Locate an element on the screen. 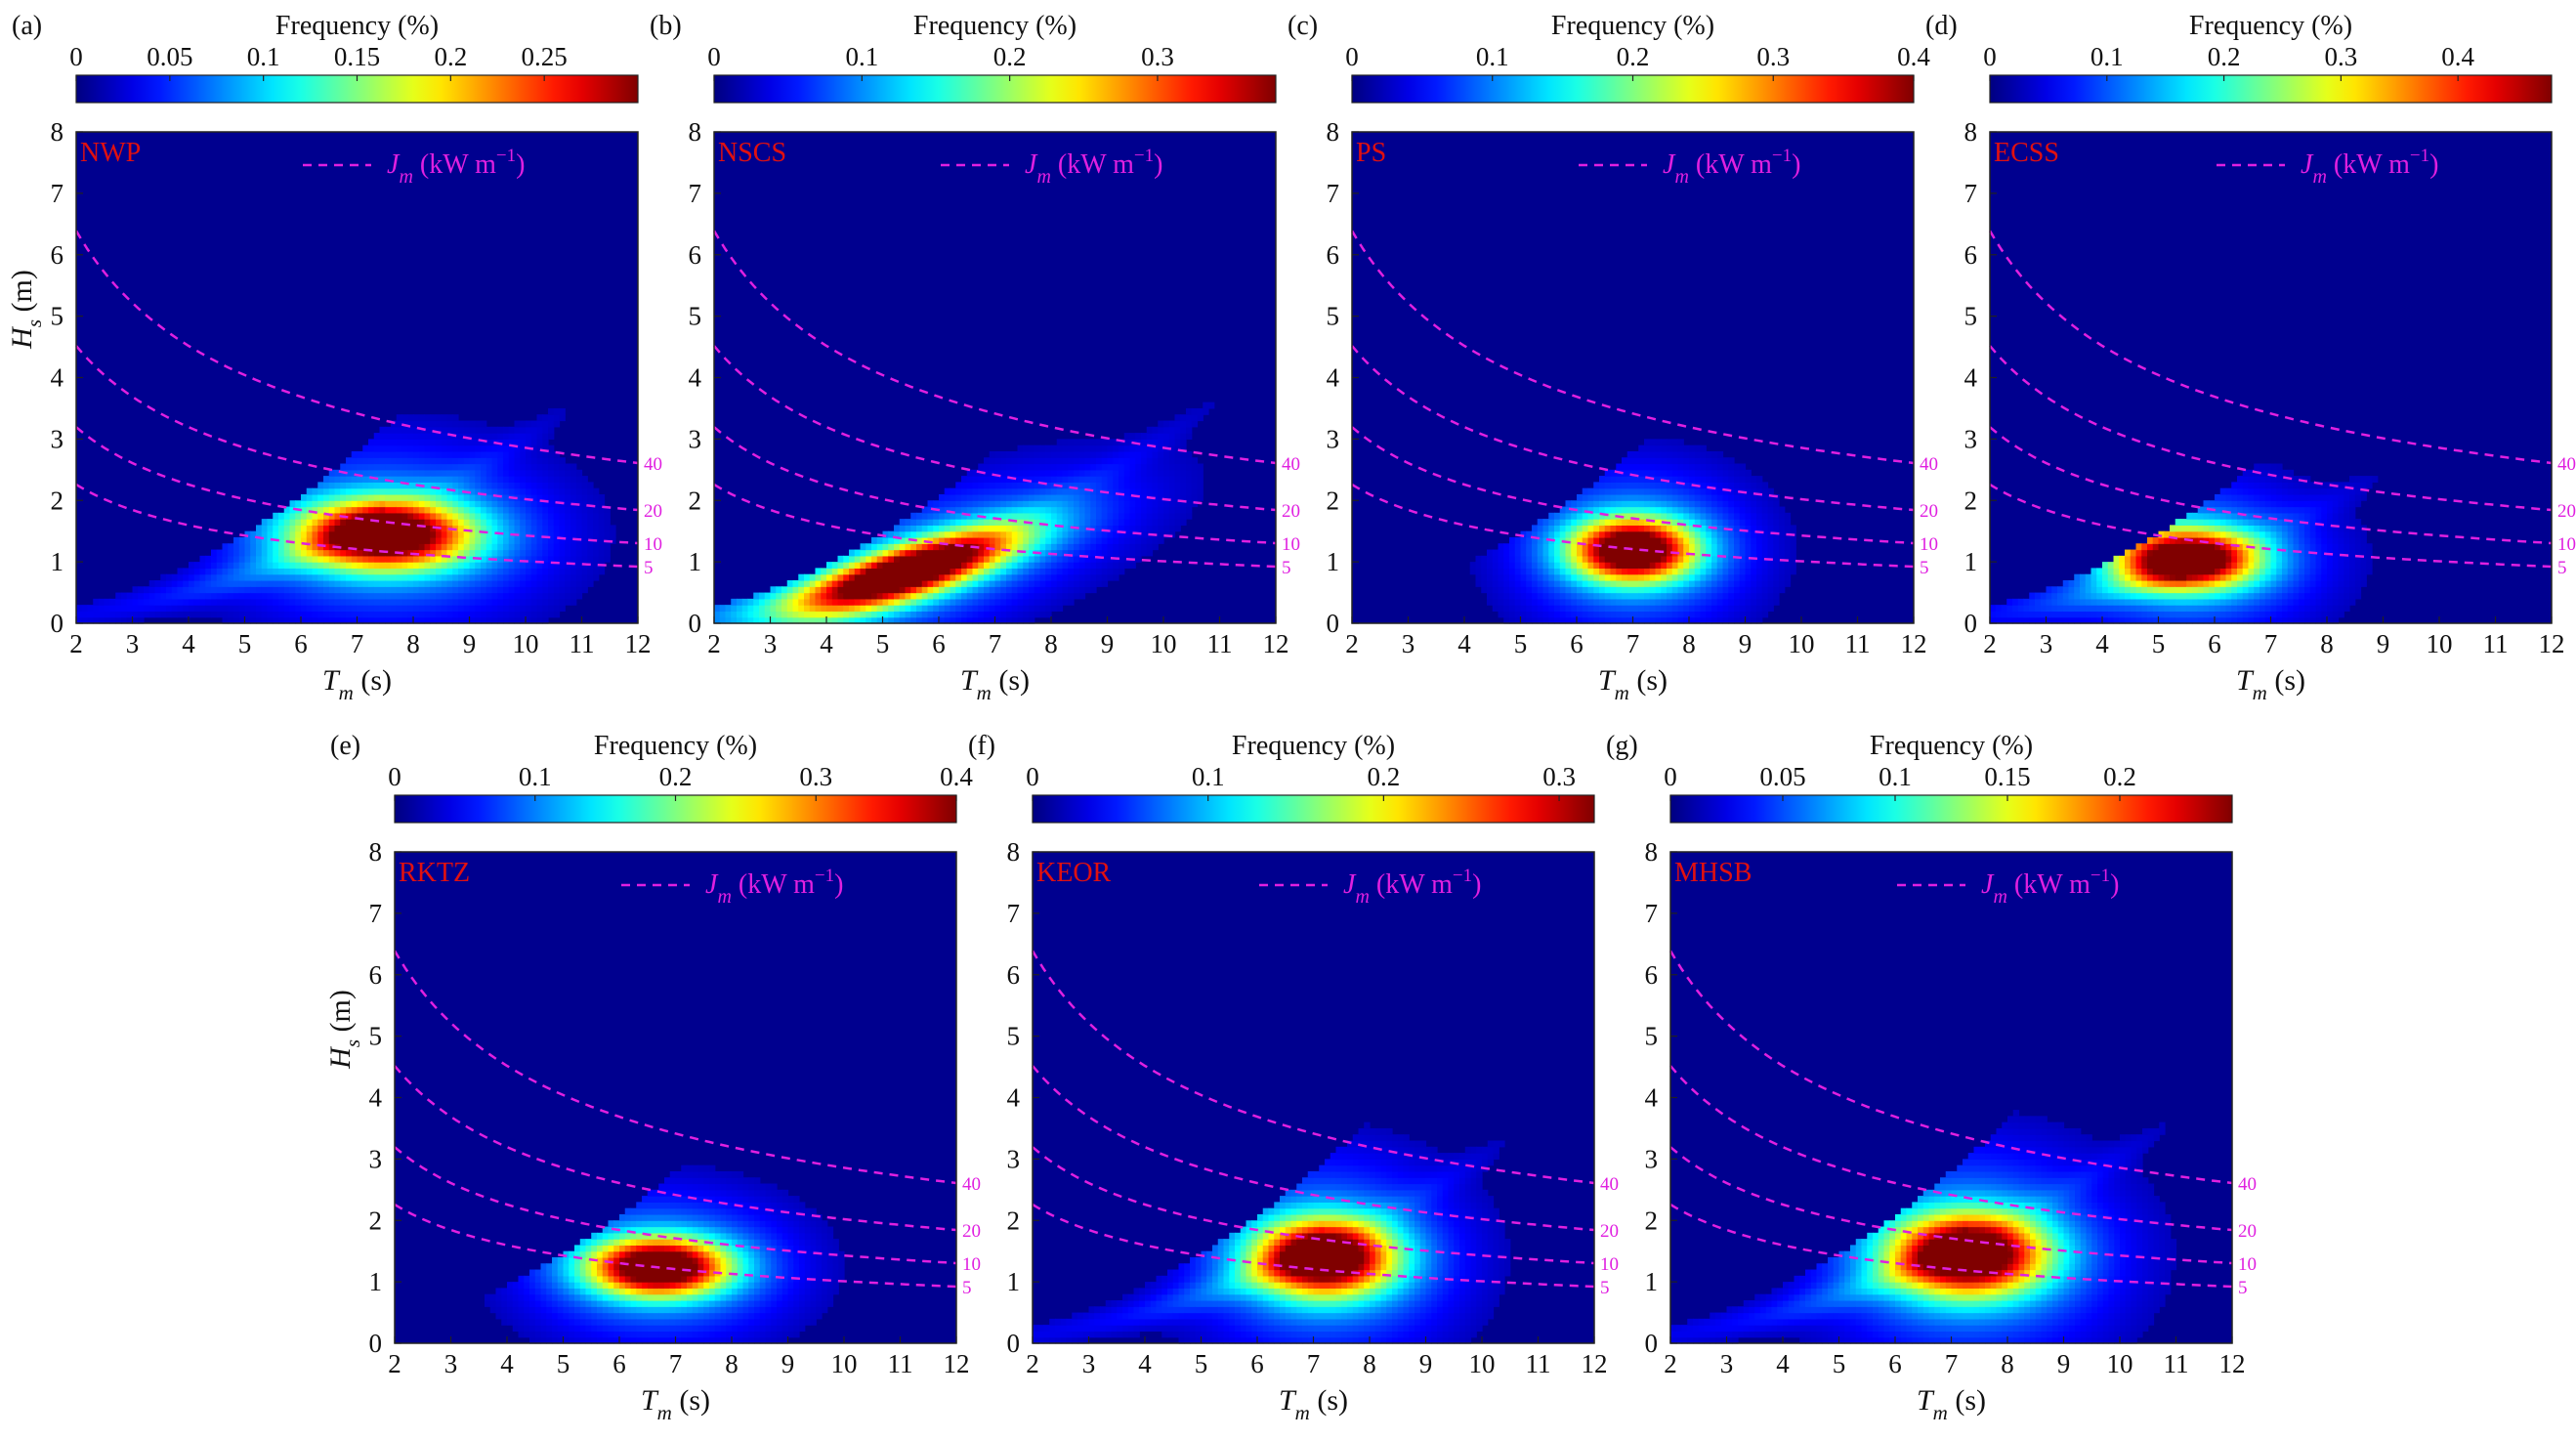 This screenshot has height=1439, width=2576. x-tick-label: 12 is located at coordinates (1914, 643).